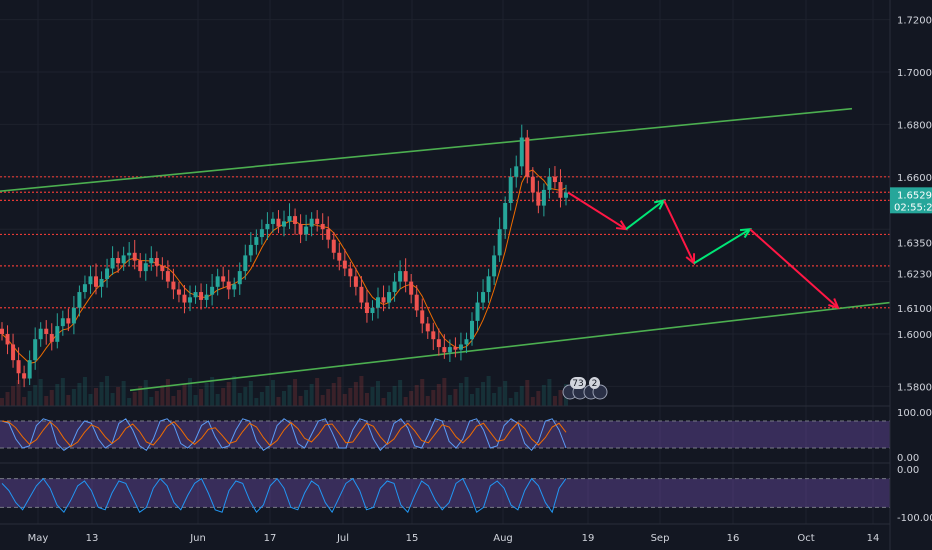 This screenshot has height=550, width=932. What do you see at coordinates (578, 383) in the screenshot?
I see `badge-count-box` at bounding box center [578, 383].